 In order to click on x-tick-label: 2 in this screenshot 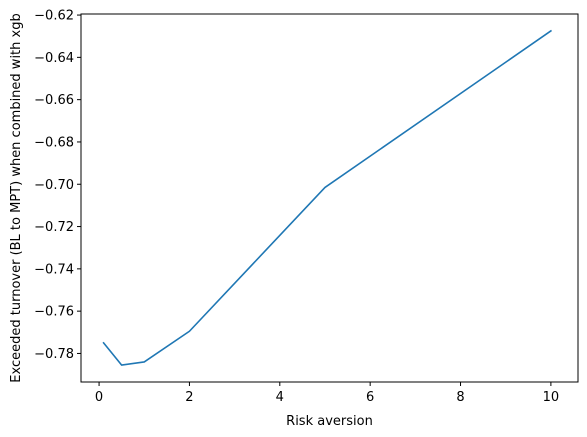, I will do `click(189, 397)`.